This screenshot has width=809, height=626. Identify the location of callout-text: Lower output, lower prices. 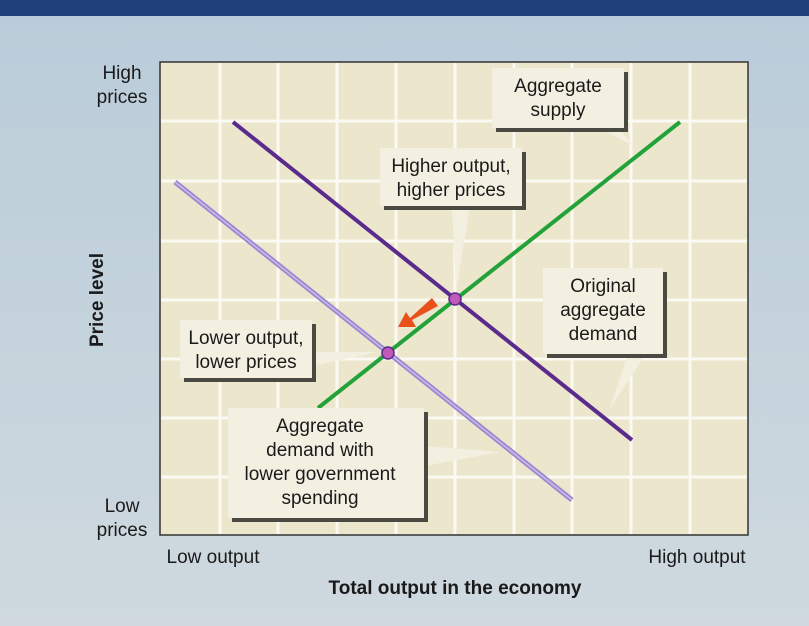
(245, 350).